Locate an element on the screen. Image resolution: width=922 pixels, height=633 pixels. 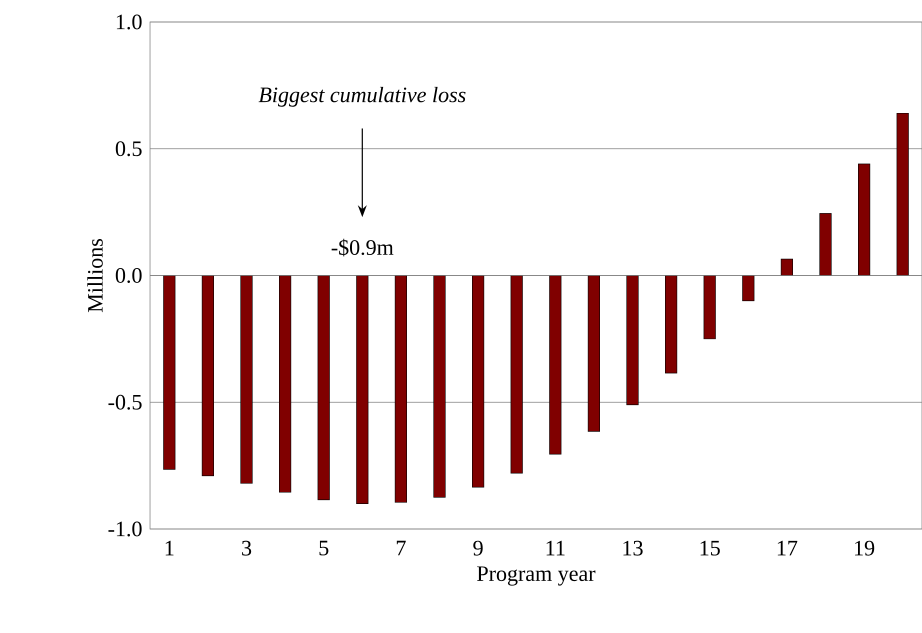
x-tick-label: 1 is located at coordinates (170, 548).